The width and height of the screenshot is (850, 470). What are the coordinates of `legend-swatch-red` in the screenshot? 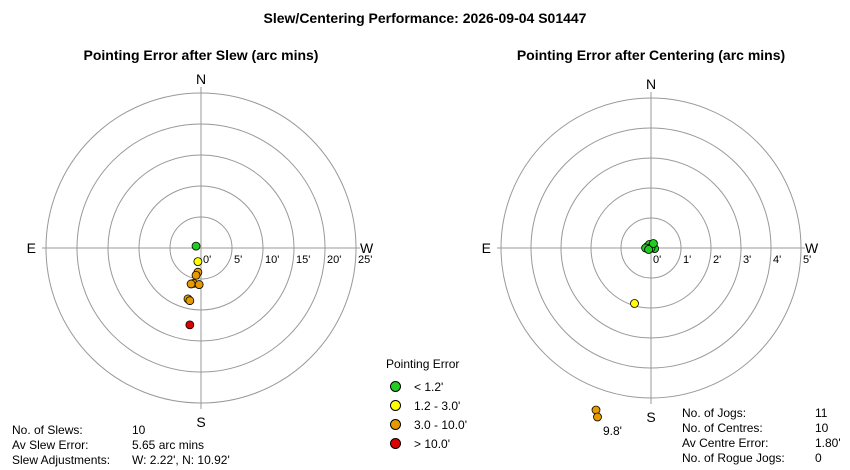 It's located at (395, 443).